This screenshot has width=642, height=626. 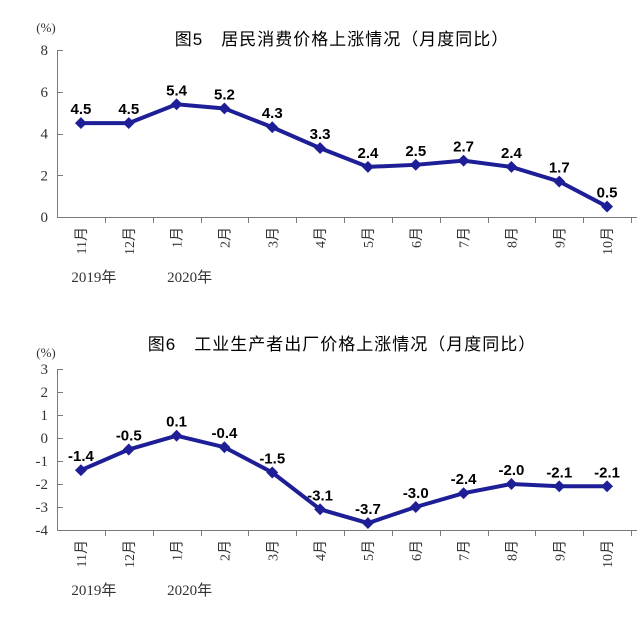 What do you see at coordinates (511, 470) in the screenshot?
I see `data-point-label: -2.0` at bounding box center [511, 470].